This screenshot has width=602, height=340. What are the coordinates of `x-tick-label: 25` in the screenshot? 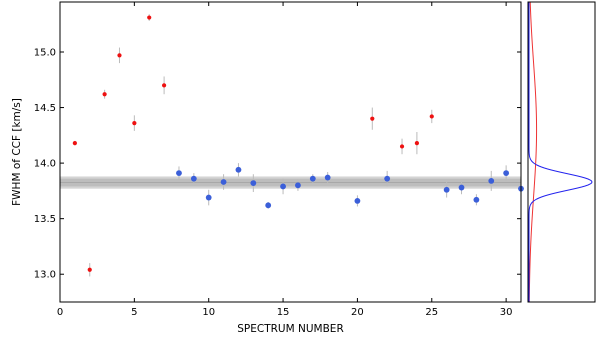 It's located at (431, 312).